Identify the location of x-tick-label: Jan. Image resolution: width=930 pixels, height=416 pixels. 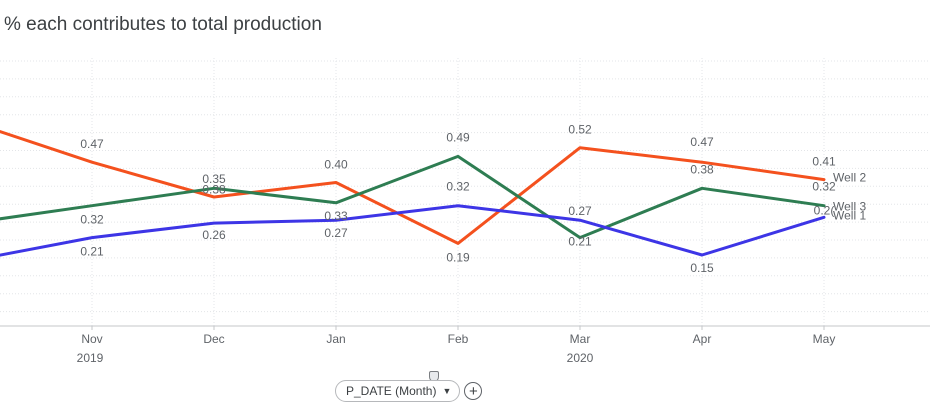
(335, 339).